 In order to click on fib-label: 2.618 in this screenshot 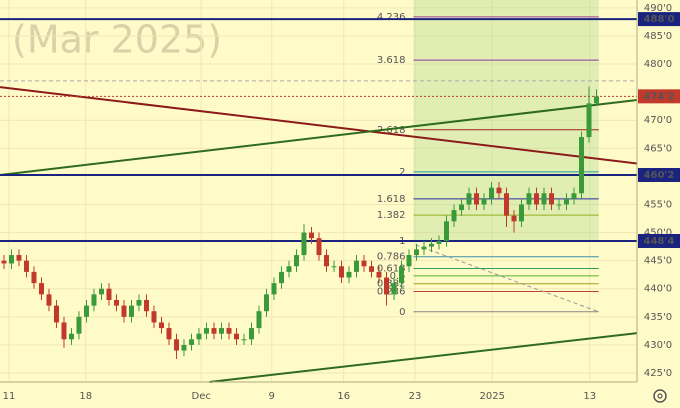, I will do `click(391, 130)`.